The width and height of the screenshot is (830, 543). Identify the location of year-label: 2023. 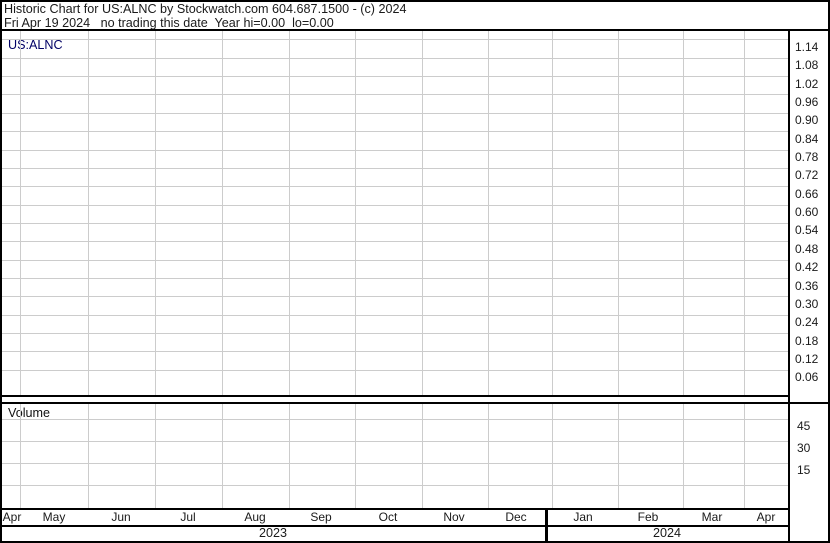
(273, 533).